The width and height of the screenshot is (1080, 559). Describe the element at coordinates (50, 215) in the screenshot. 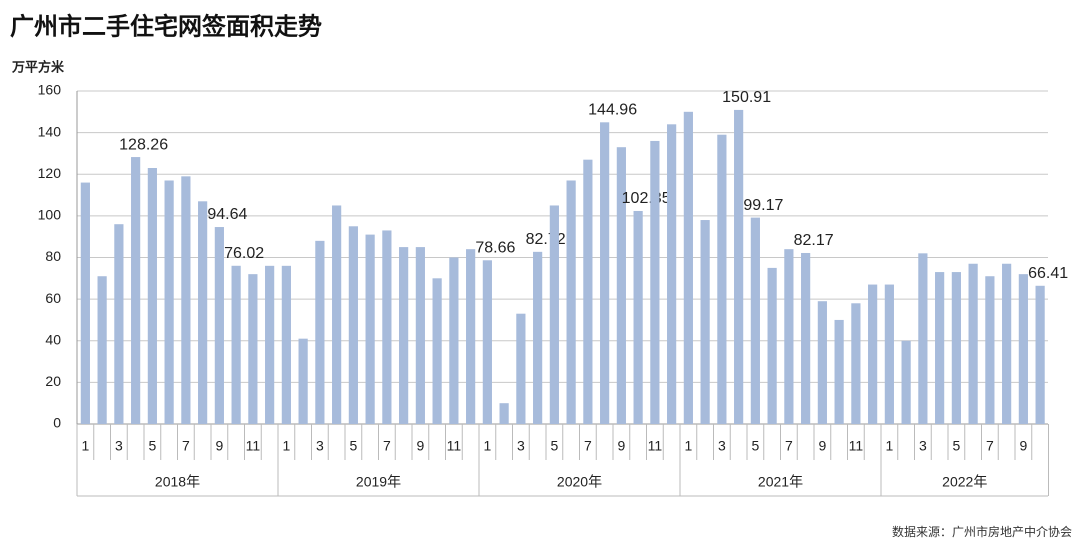

I see `y-tick-label: 100` at that location.